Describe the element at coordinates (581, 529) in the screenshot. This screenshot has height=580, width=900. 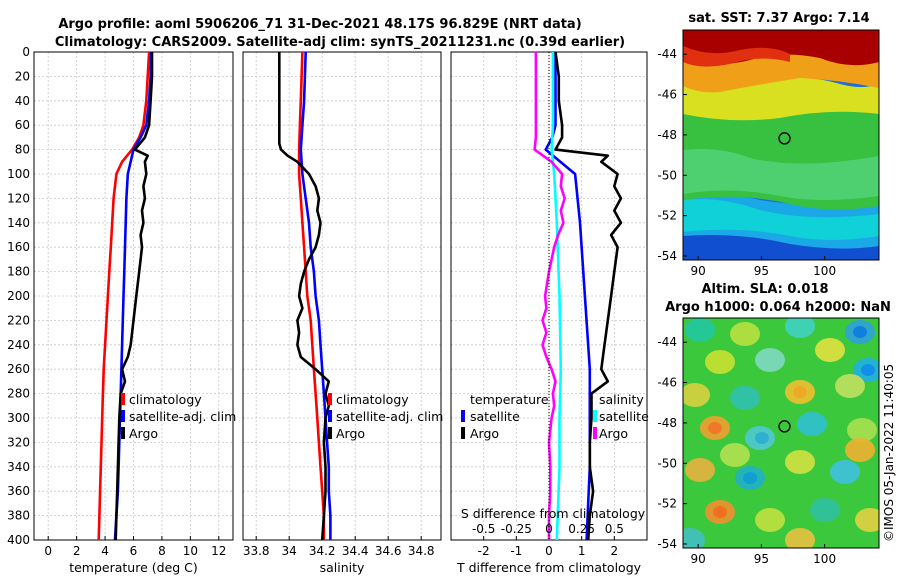
I see `s-tick-label: 0.25` at that location.